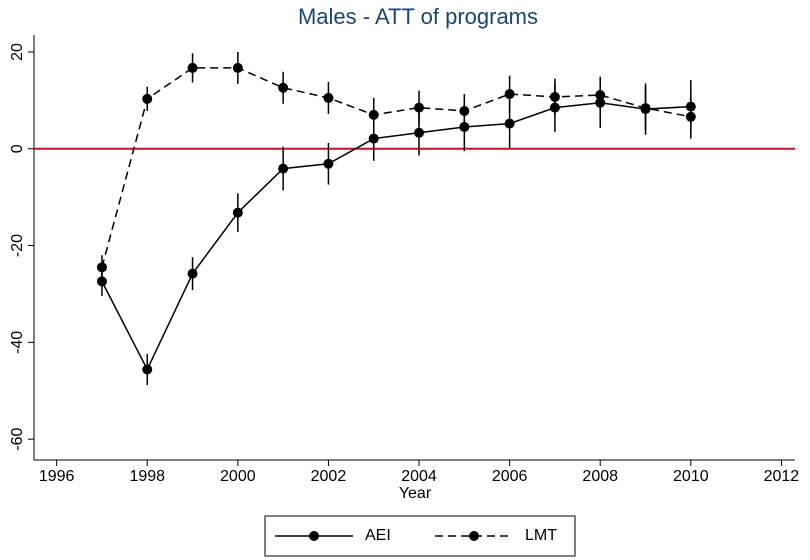  What do you see at coordinates (238, 476) in the screenshot?
I see `x-tick-label: 2000` at bounding box center [238, 476].